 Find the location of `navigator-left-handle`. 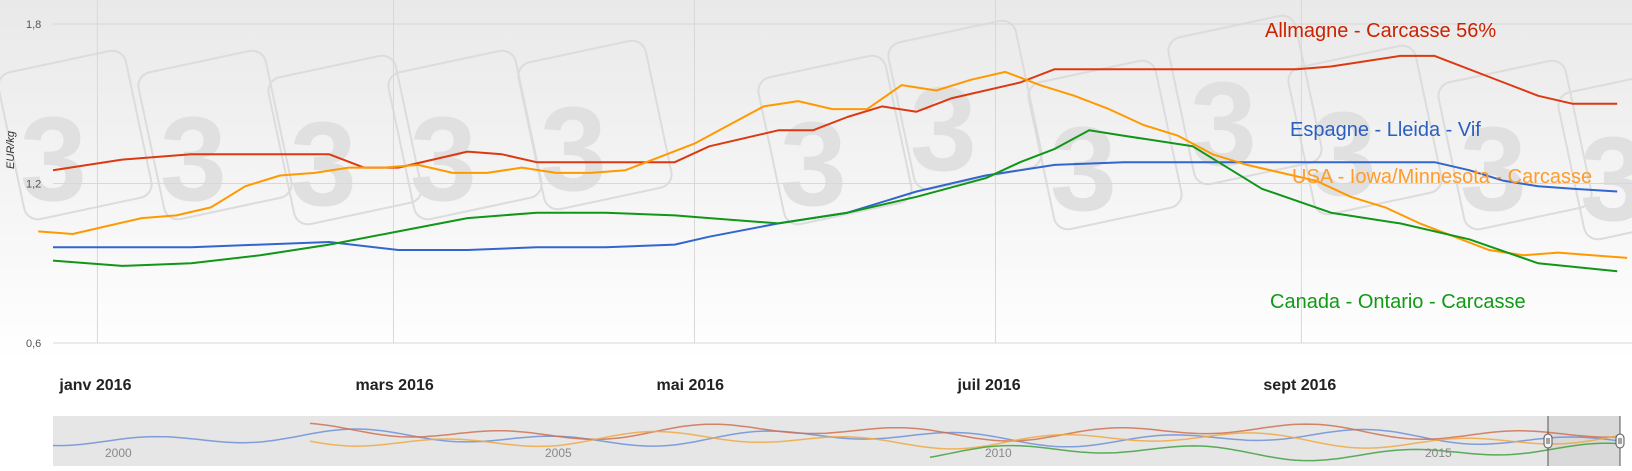

navigator-left-handle is located at coordinates (1548, 441).